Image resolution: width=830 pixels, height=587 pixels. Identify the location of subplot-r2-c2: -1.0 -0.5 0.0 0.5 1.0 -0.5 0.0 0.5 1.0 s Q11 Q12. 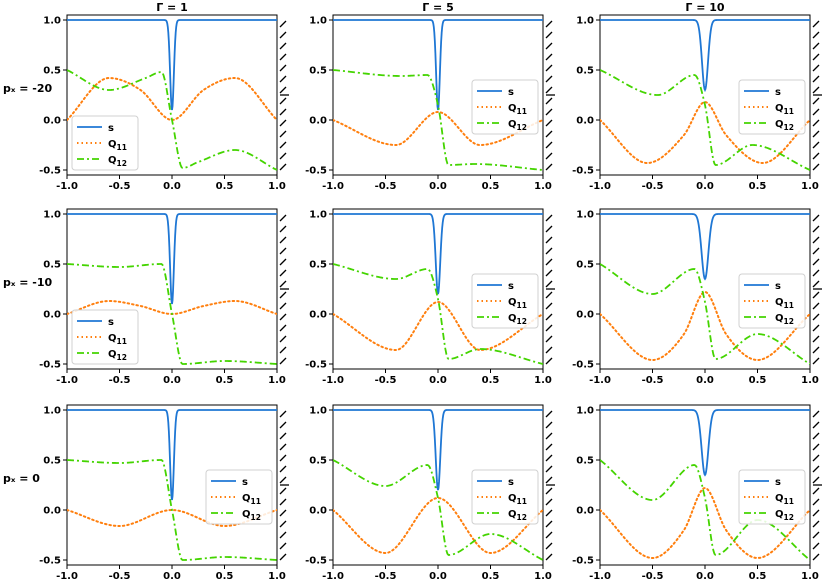
(430, 297).